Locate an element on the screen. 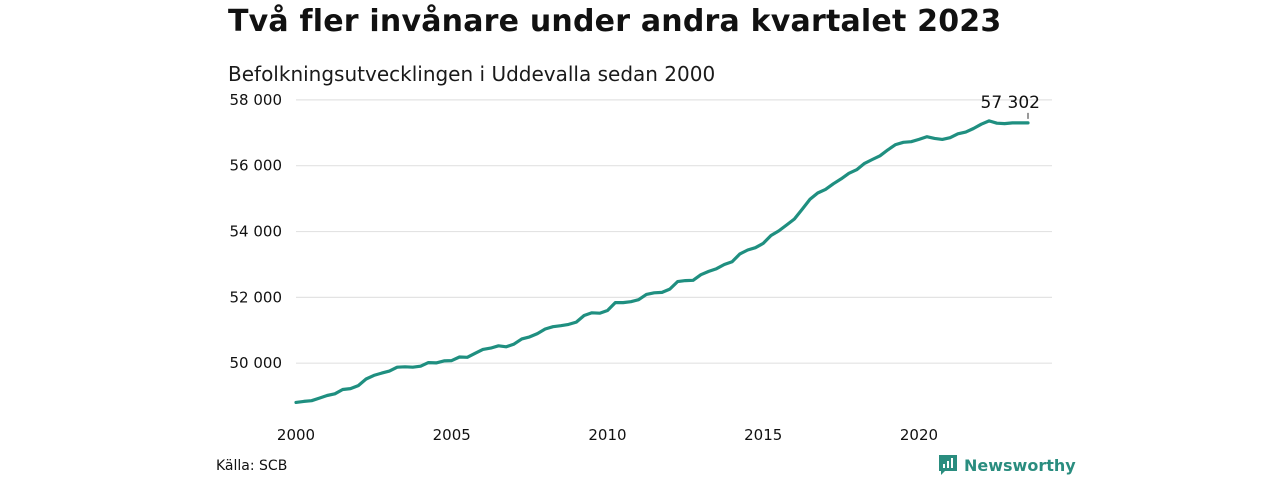 The width and height of the screenshot is (1280, 480). x-tick-label: 2010 is located at coordinates (607, 435).